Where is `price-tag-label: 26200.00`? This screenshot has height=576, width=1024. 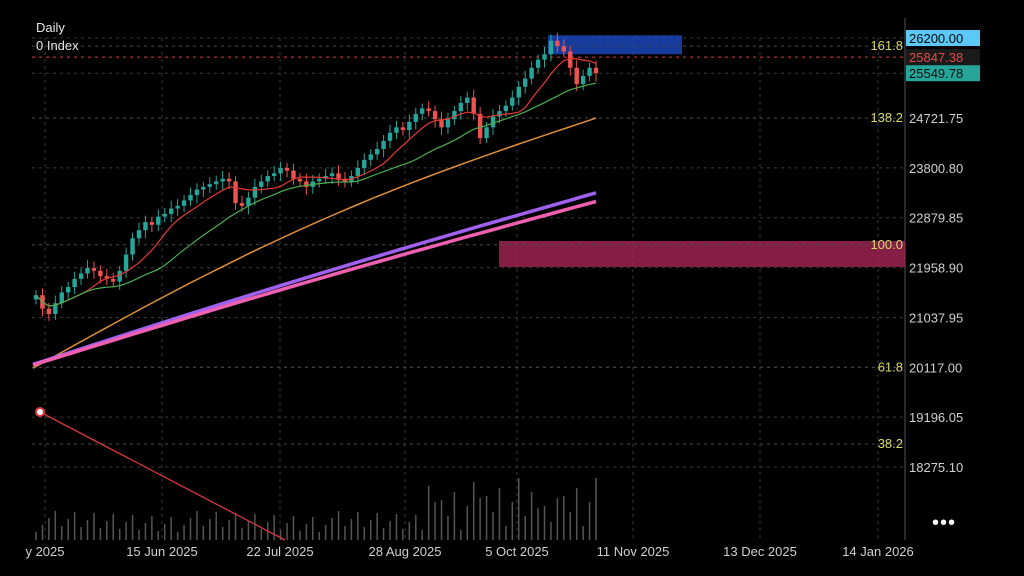
price-tag-label: 26200.00 is located at coordinates (936, 38).